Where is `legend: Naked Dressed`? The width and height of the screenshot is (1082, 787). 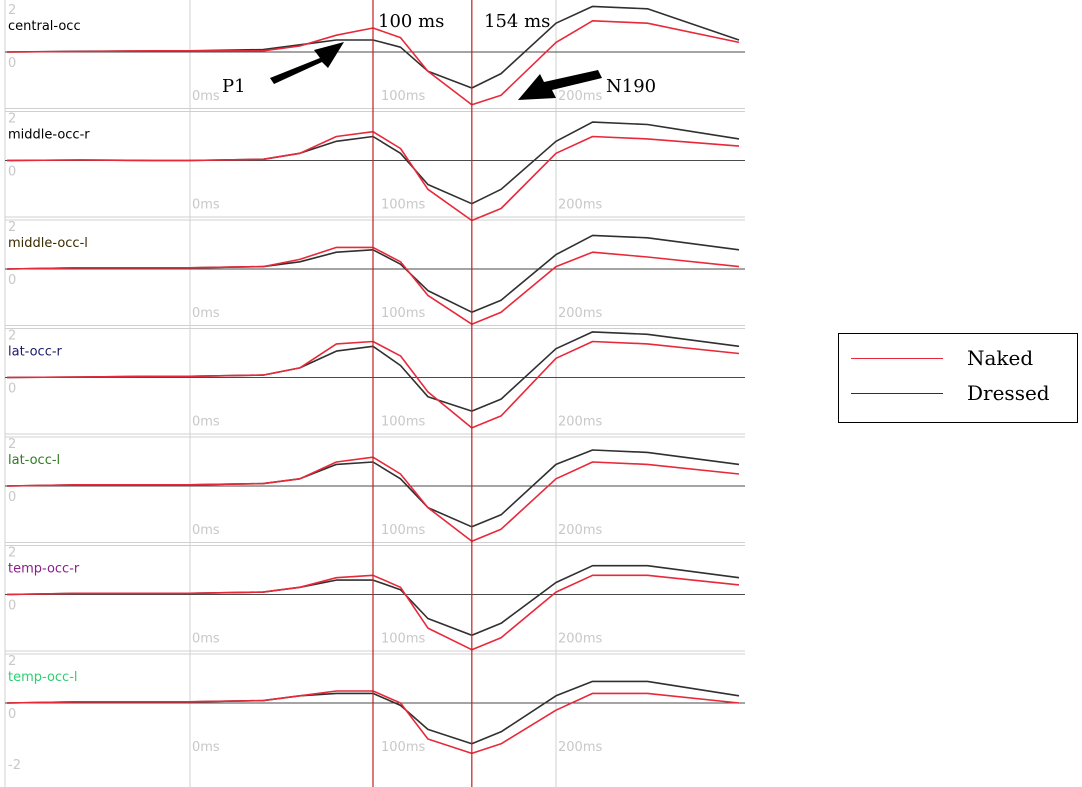
legend: Naked Dressed is located at coordinates (958, 378).